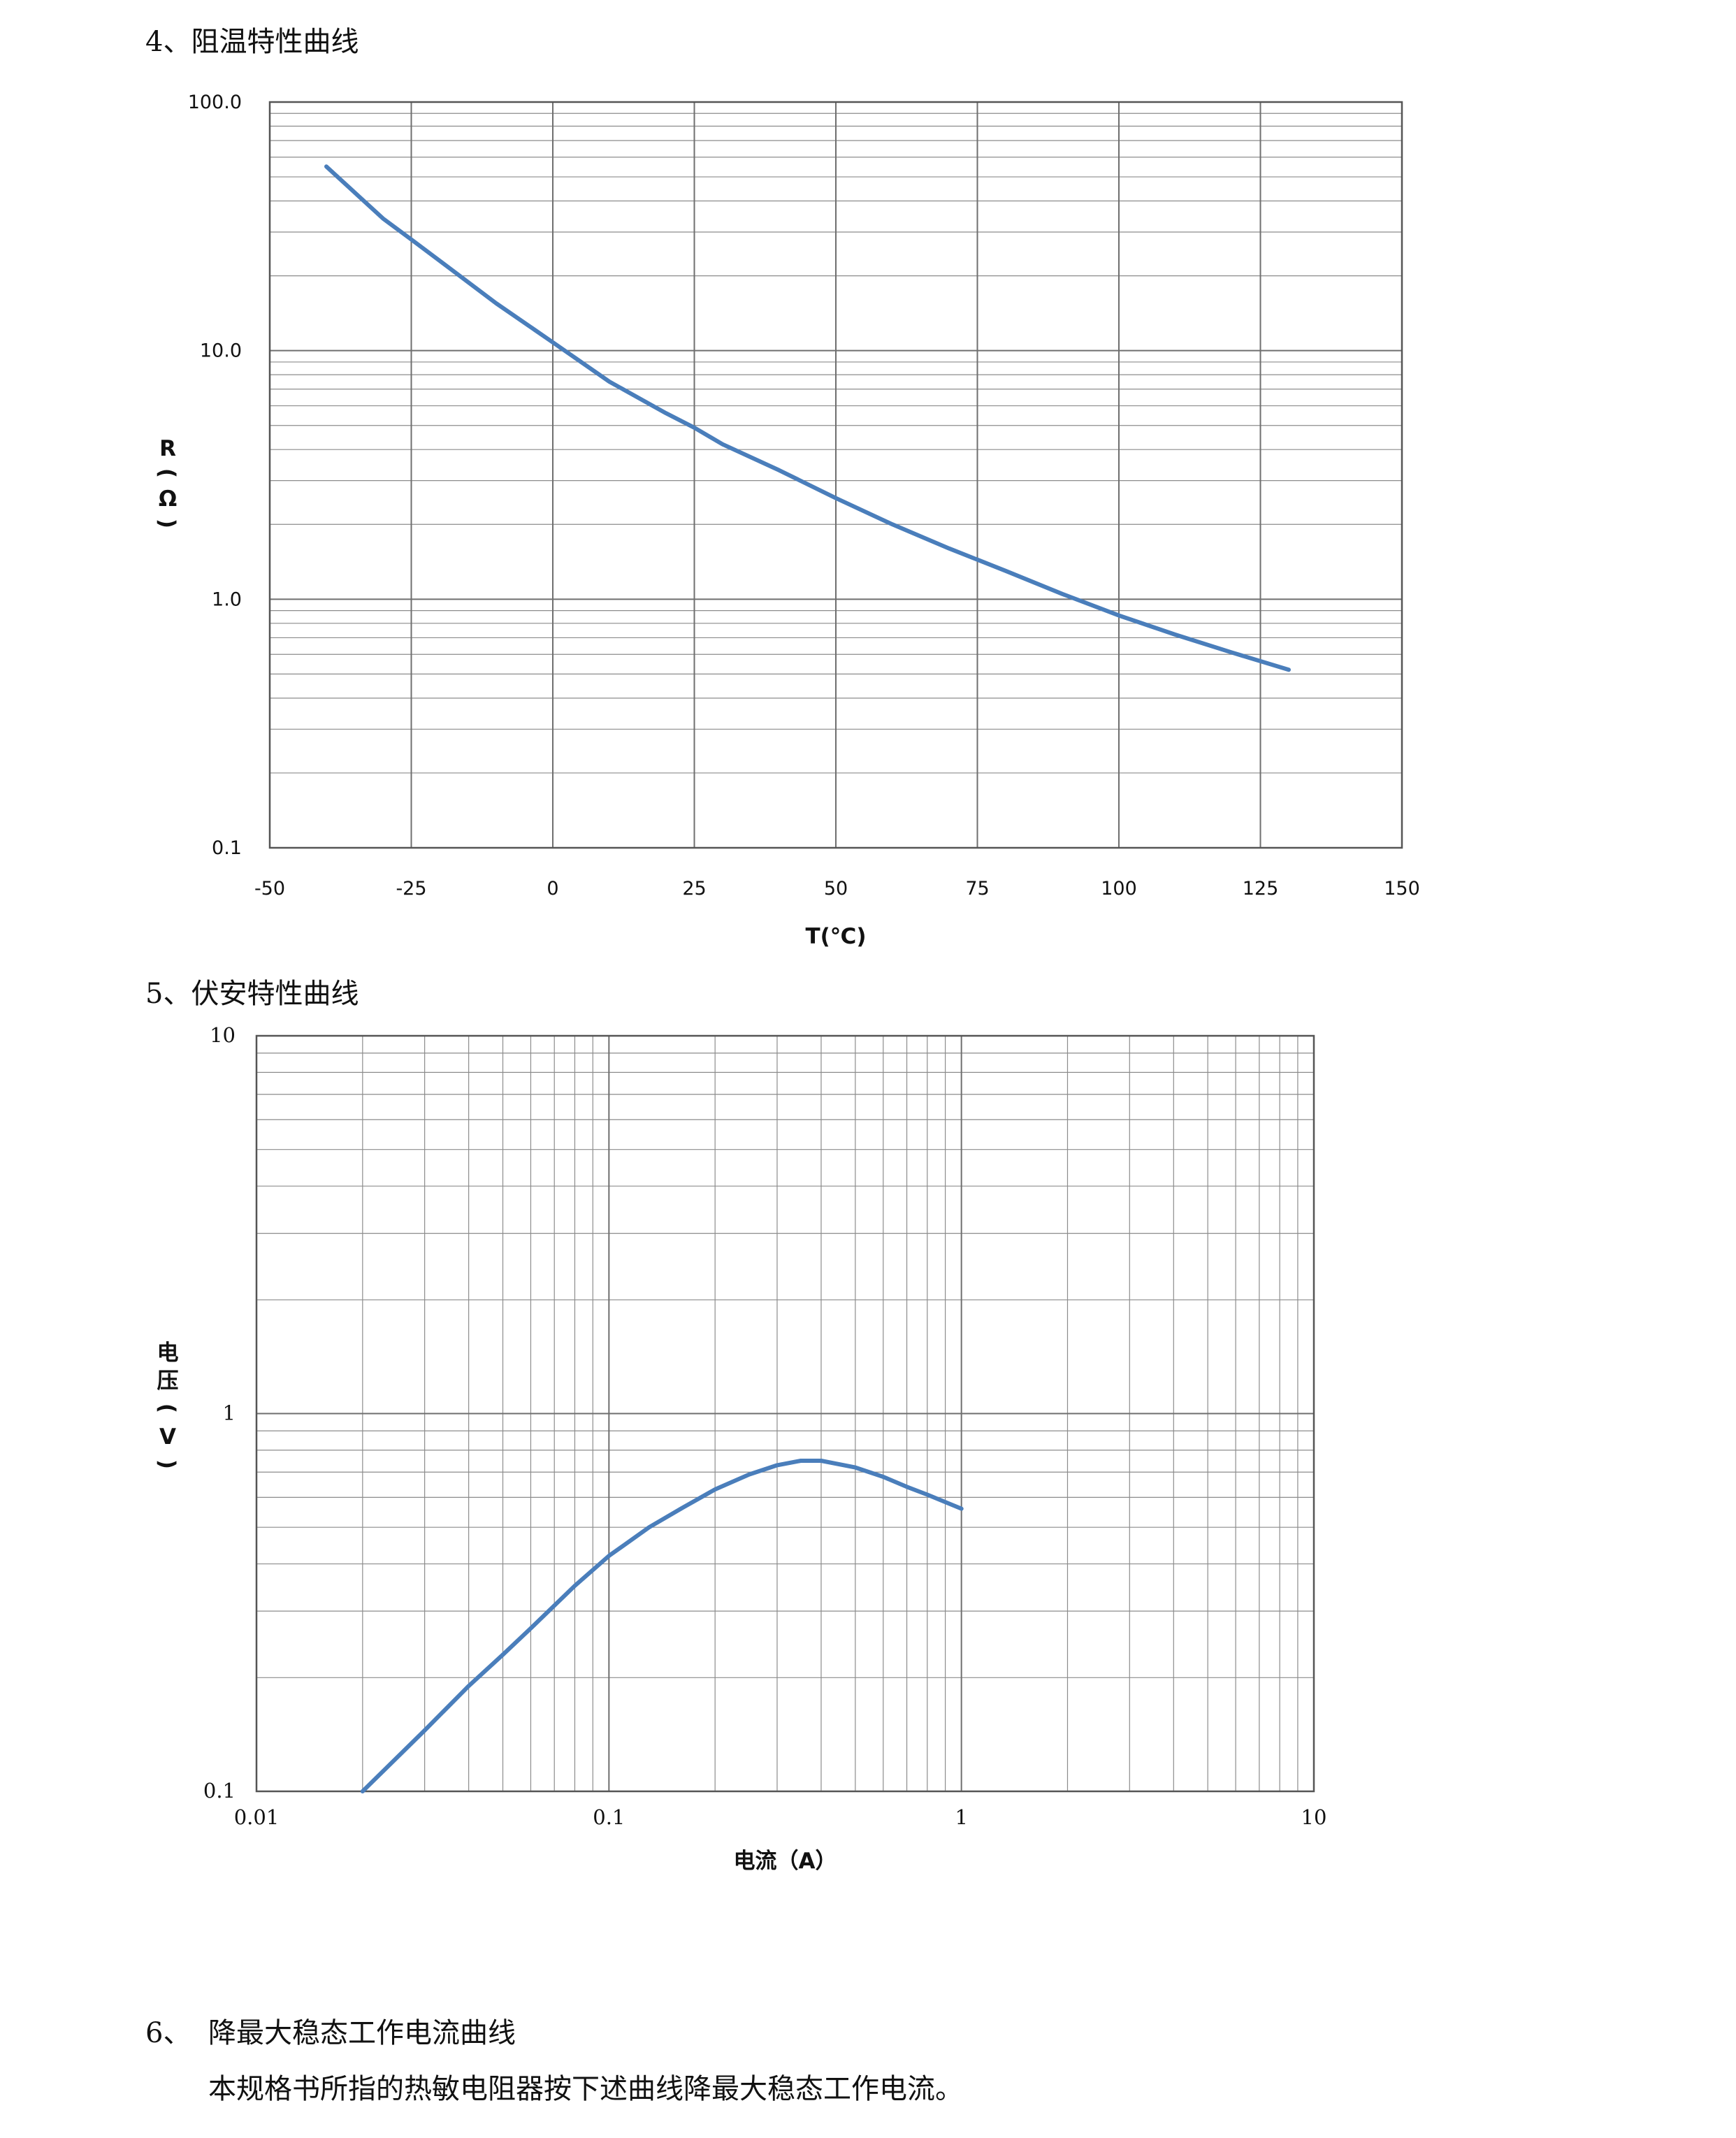  What do you see at coordinates (552, 889) in the screenshot?
I see `x-tick-label: 0` at bounding box center [552, 889].